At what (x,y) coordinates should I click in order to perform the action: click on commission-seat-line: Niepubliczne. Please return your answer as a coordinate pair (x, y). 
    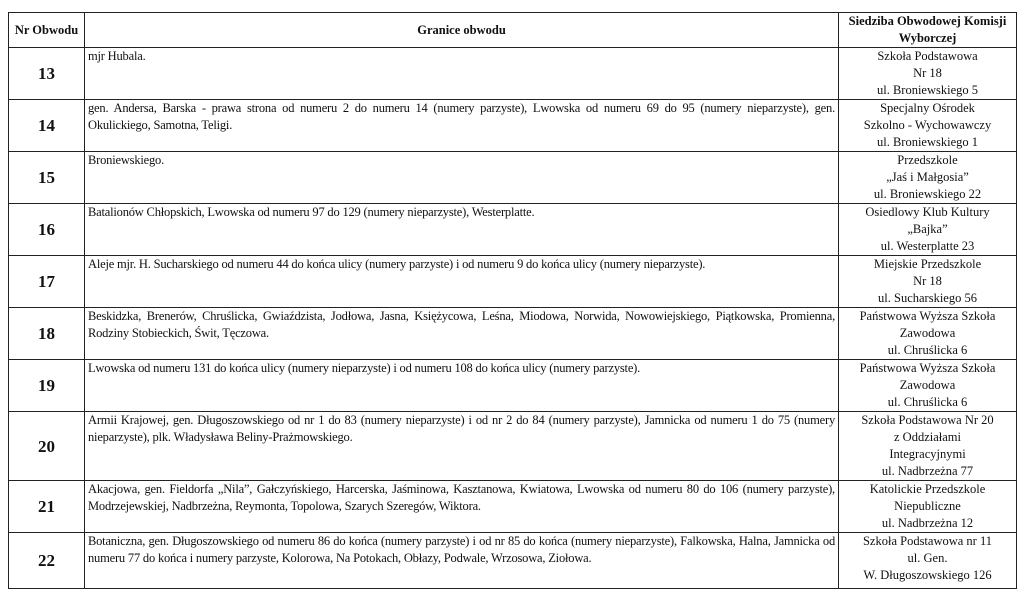
    Looking at the image, I should click on (927, 506).